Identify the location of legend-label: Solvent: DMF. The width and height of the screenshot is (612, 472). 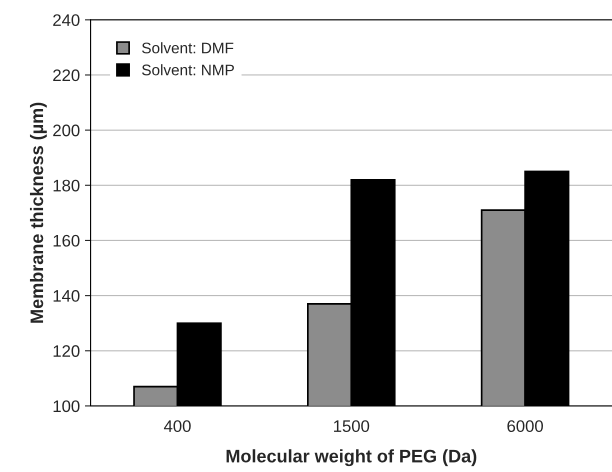
(188, 48).